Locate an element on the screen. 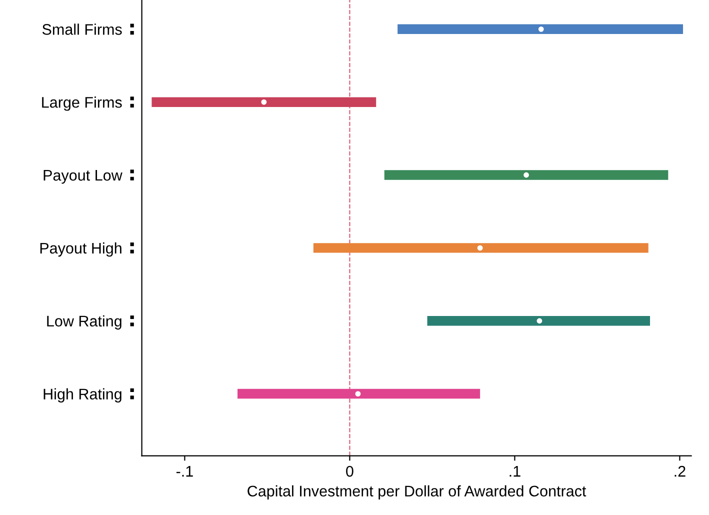  y-tick-label: Large Firms is located at coordinates (82, 103).